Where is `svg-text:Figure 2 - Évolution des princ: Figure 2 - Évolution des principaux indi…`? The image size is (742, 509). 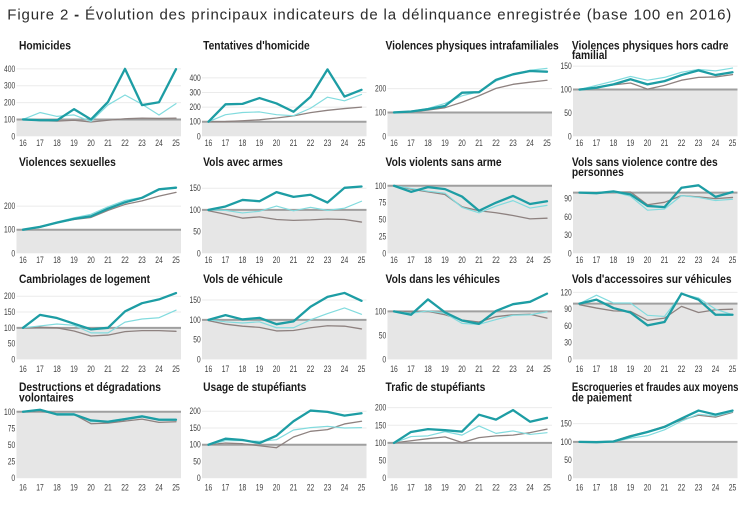
svg-text:Figure 2 - Évolution des princ: Figure 2 - Évolution des principaux indi… is located at coordinates (369, 14).